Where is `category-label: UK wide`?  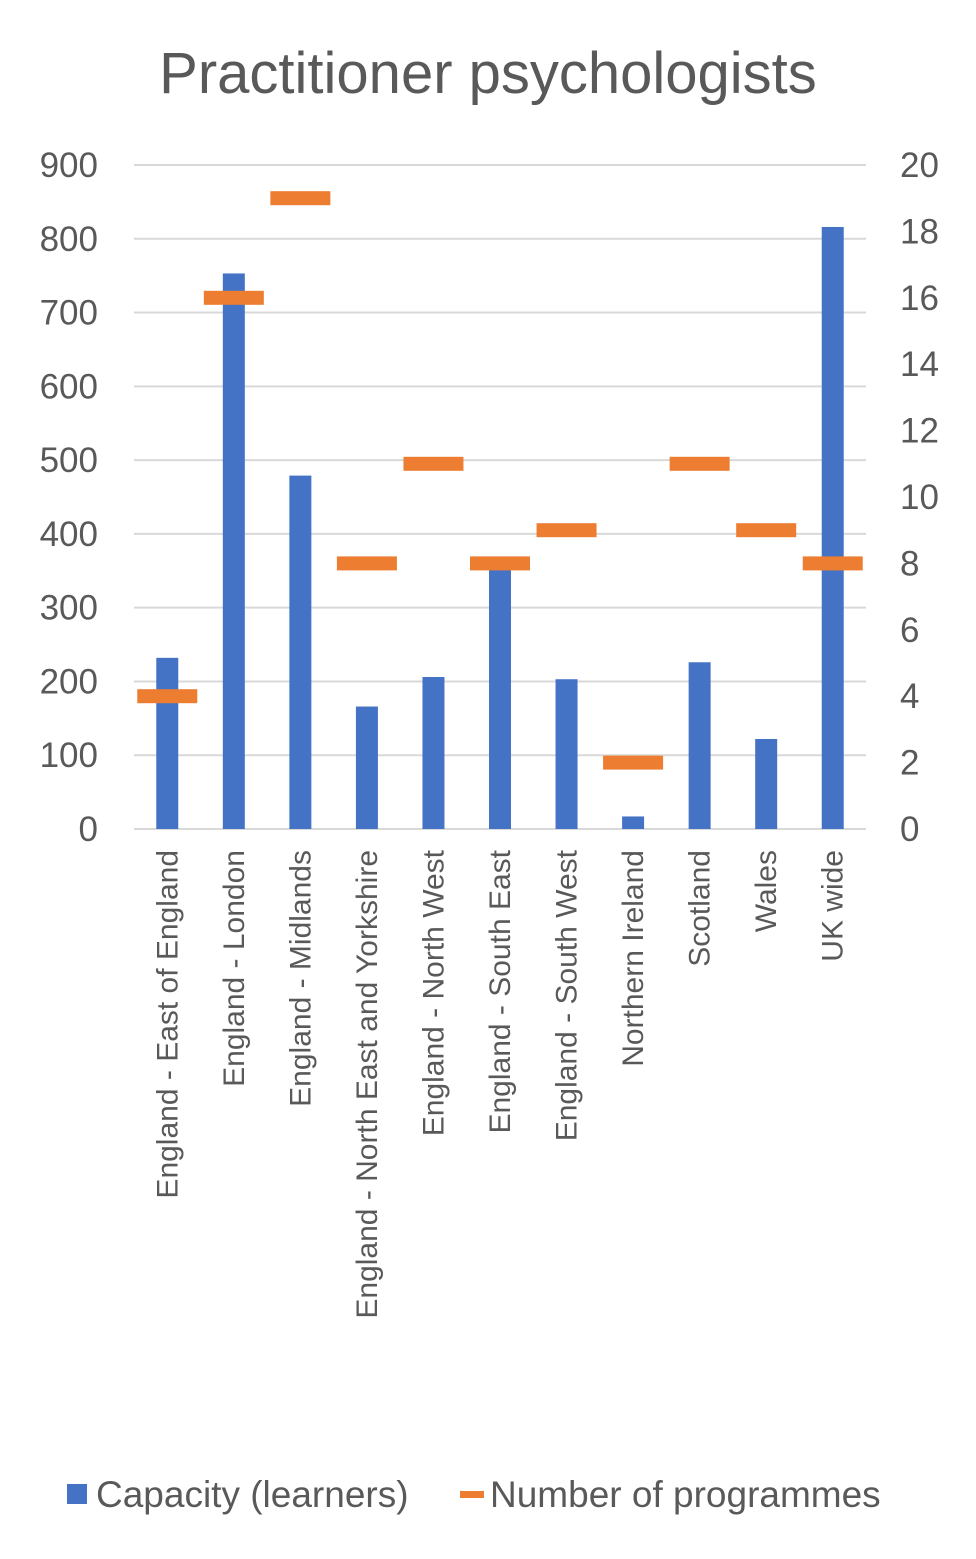
category-label: UK wide is located at coordinates (833, 906).